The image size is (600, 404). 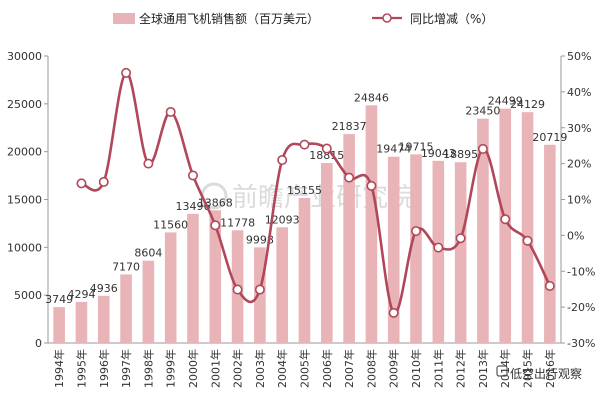 I want to click on right-tick-label: -10%, so click(x=581, y=271).